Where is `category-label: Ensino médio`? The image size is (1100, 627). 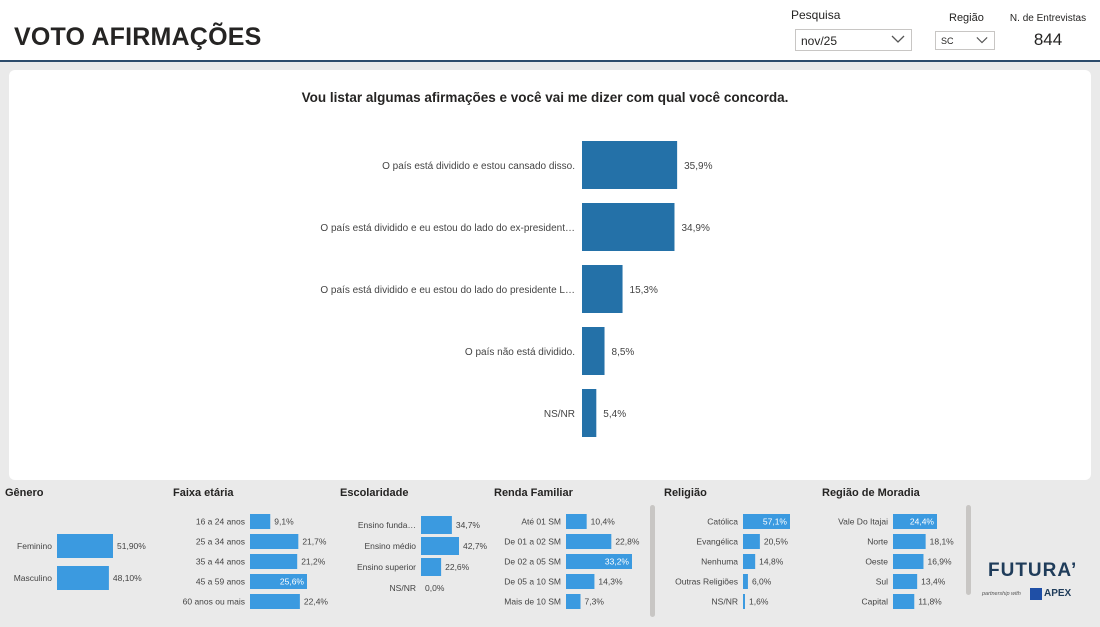 category-label: Ensino médio is located at coordinates (390, 546).